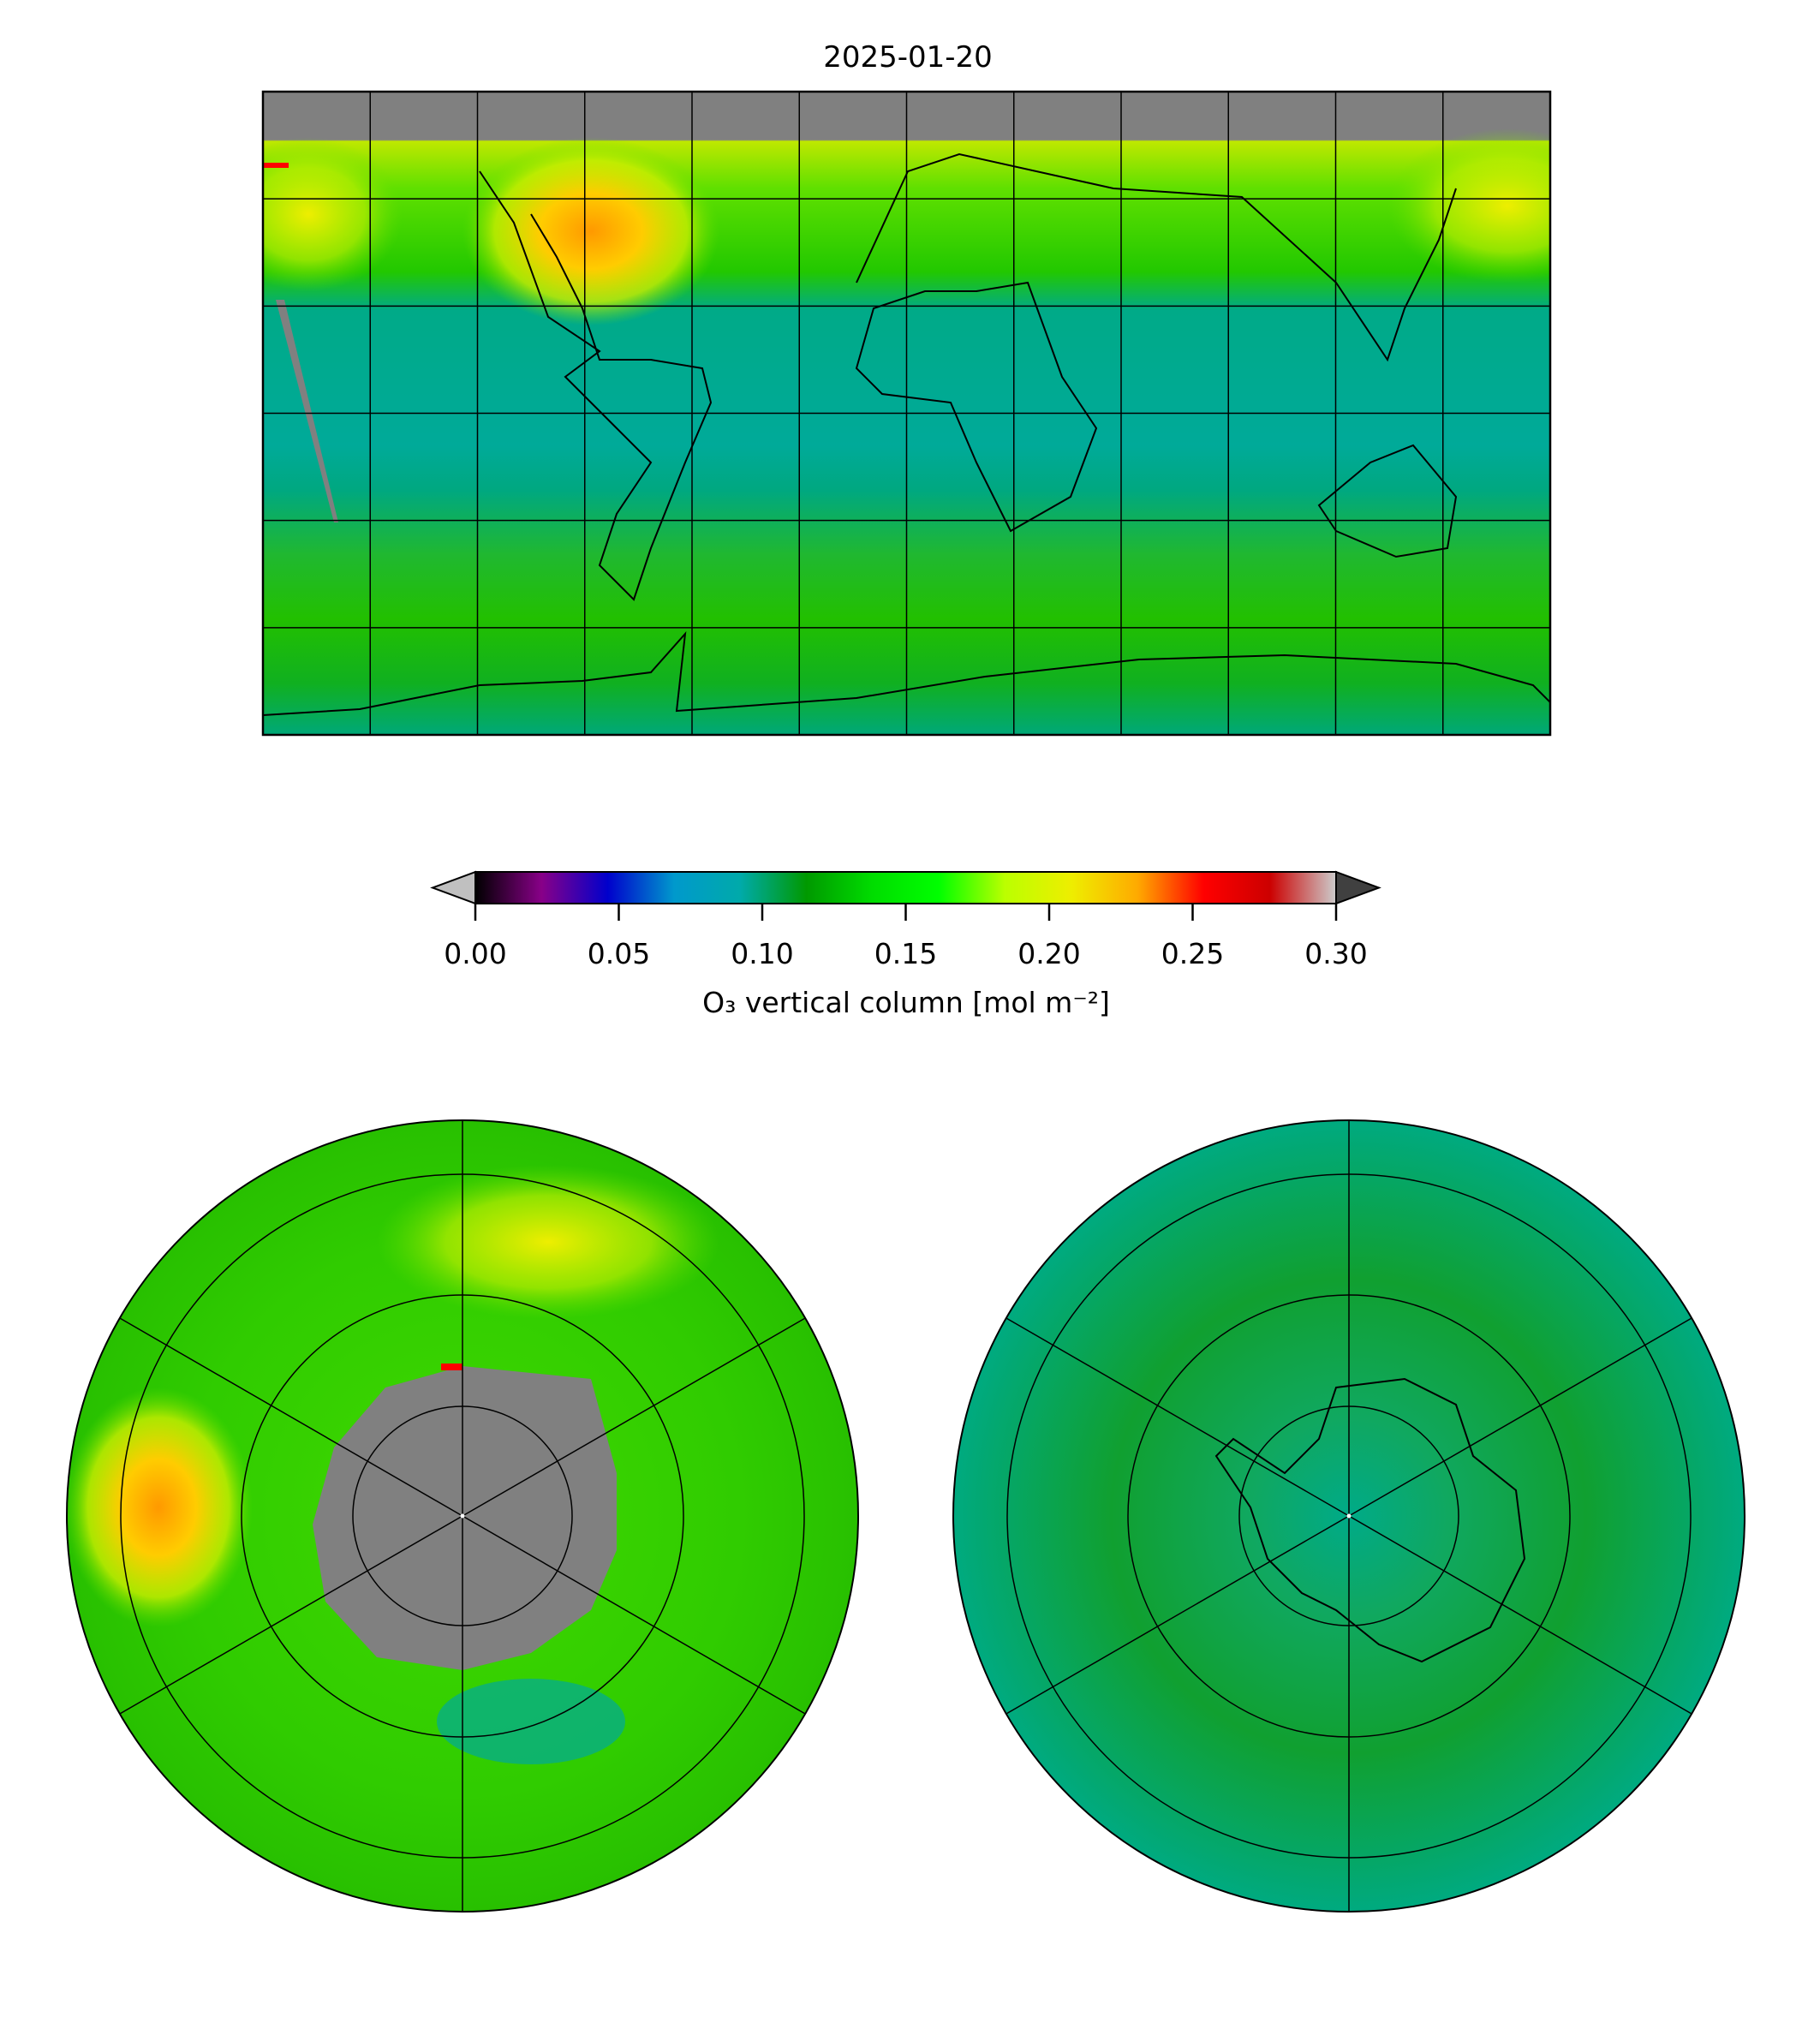 The height and width of the screenshot is (2023, 1820). I want to click on colorbar-gradient, so click(905, 888).